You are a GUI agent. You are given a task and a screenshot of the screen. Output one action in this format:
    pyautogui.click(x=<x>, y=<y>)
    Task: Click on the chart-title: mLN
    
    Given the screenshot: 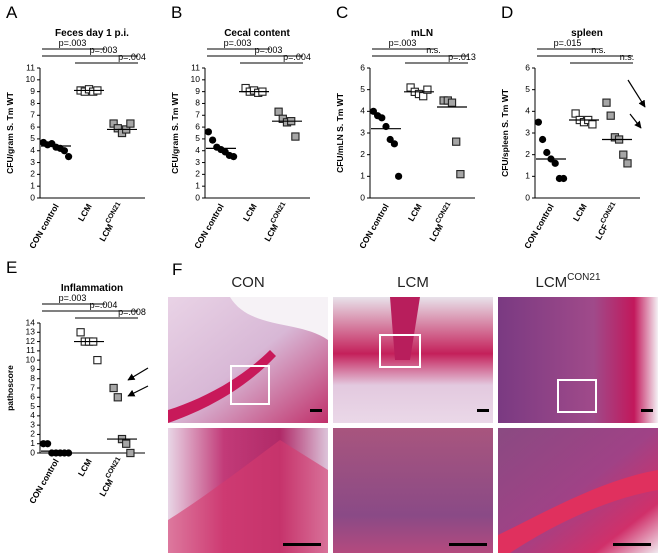 What is the action you would take?
    pyautogui.click(x=422, y=33)
    